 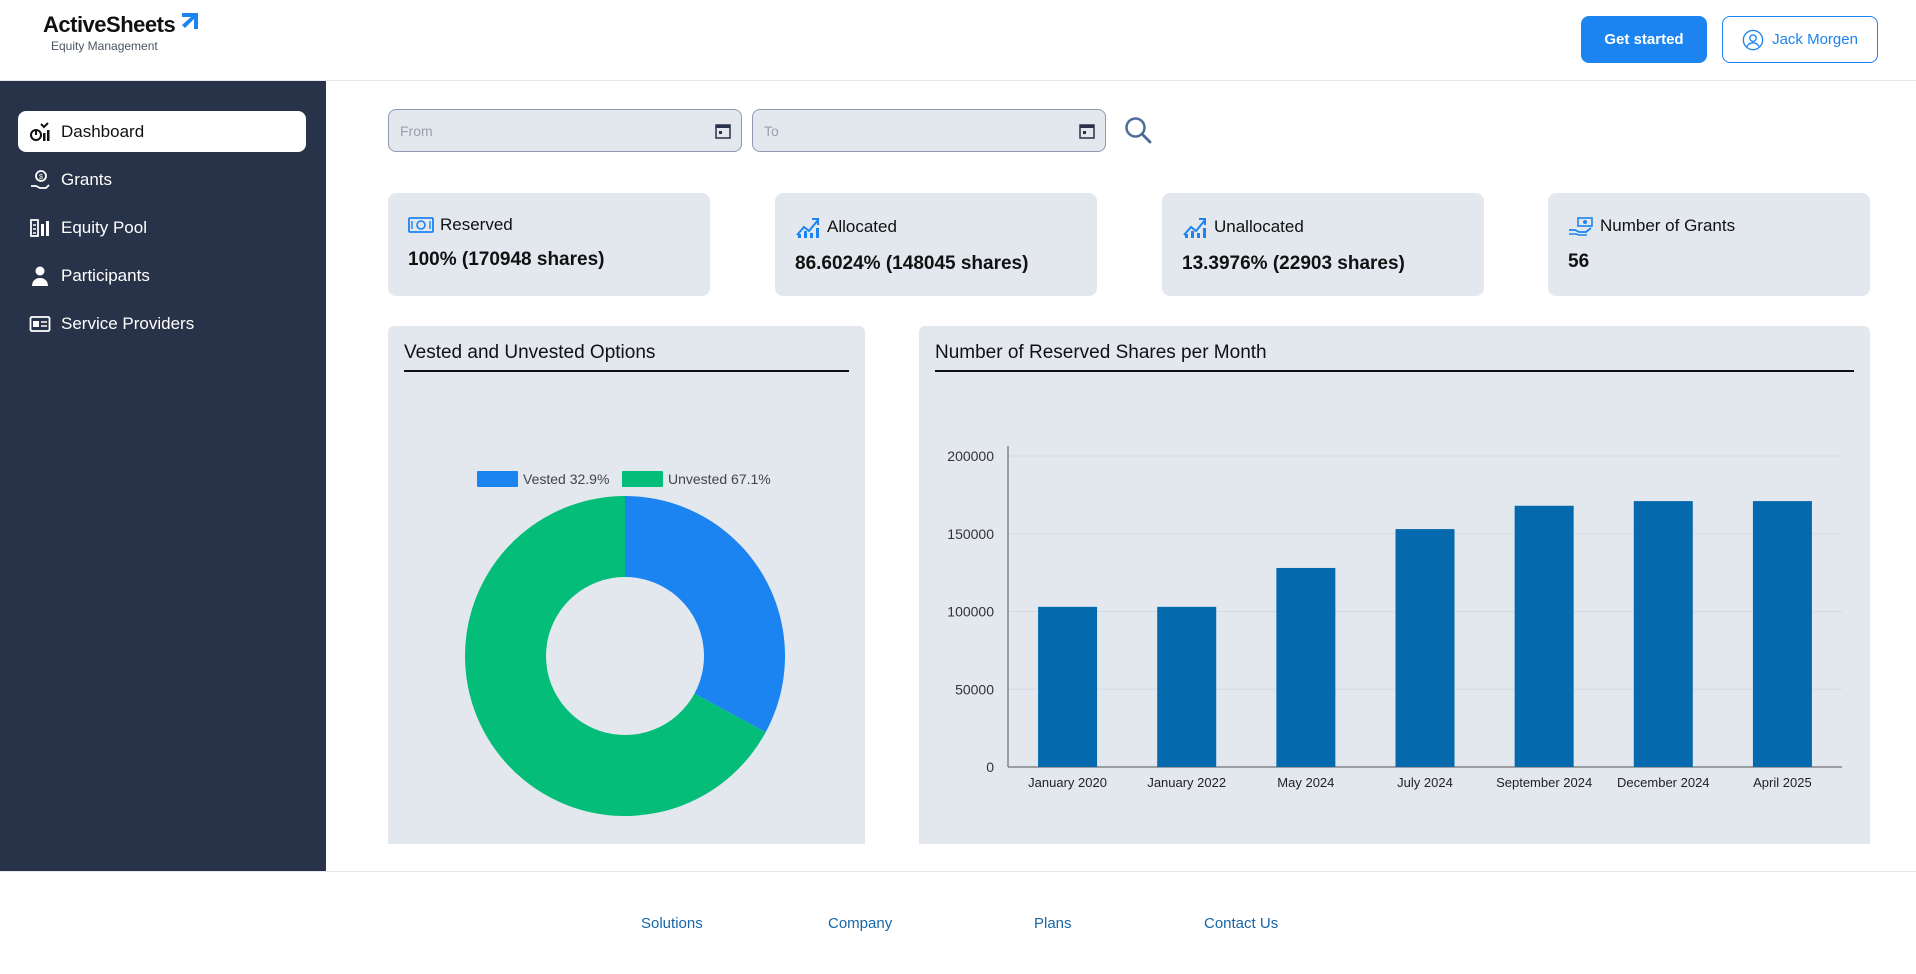 I want to click on footer: Solutions Company Plans Contact Us, so click(x=958, y=922).